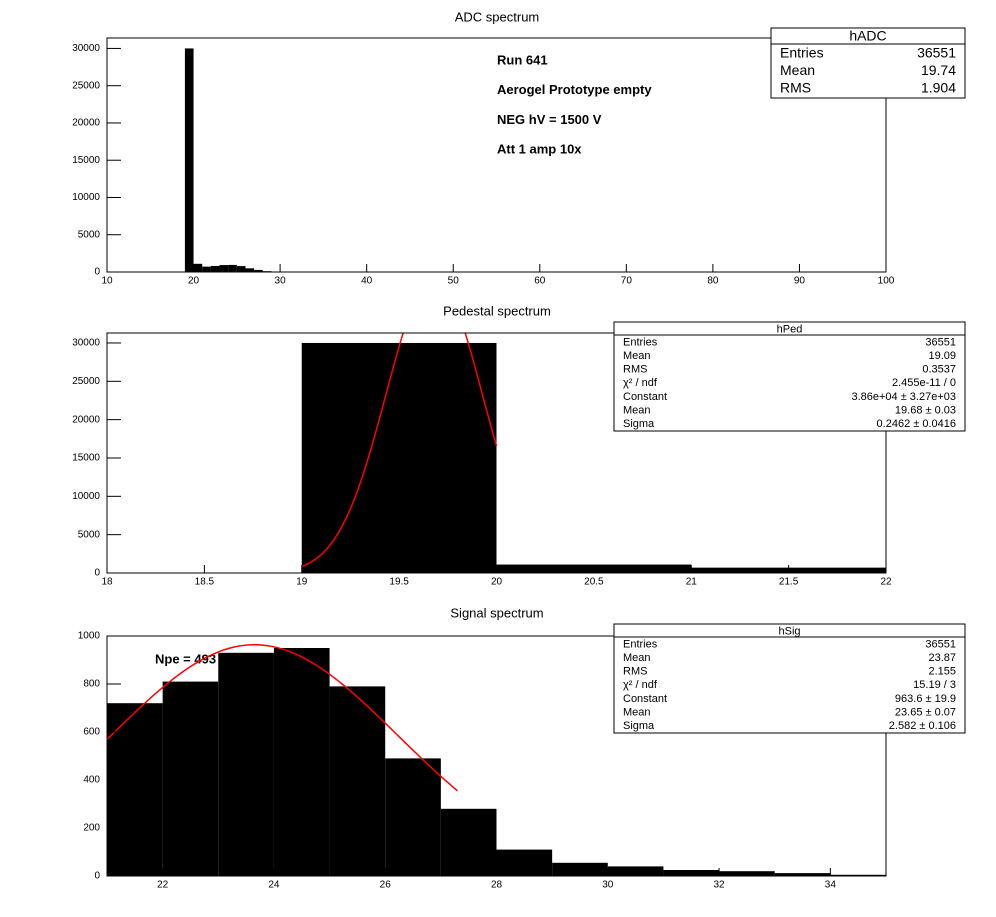 The width and height of the screenshot is (996, 917). Describe the element at coordinates (790, 329) in the screenshot. I see `stats-title: hPed` at that location.